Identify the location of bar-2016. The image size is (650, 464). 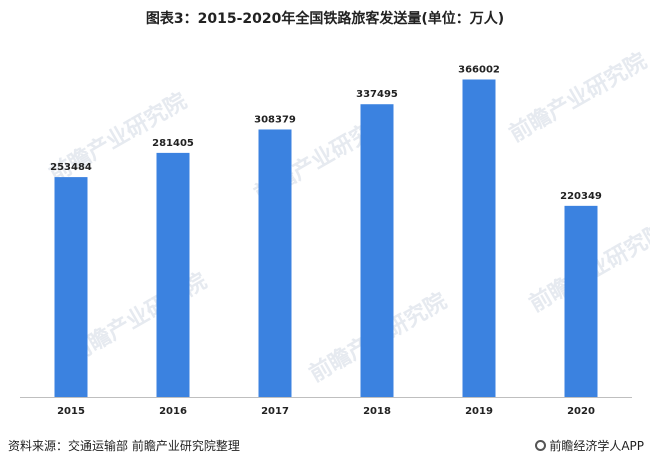
(173, 274).